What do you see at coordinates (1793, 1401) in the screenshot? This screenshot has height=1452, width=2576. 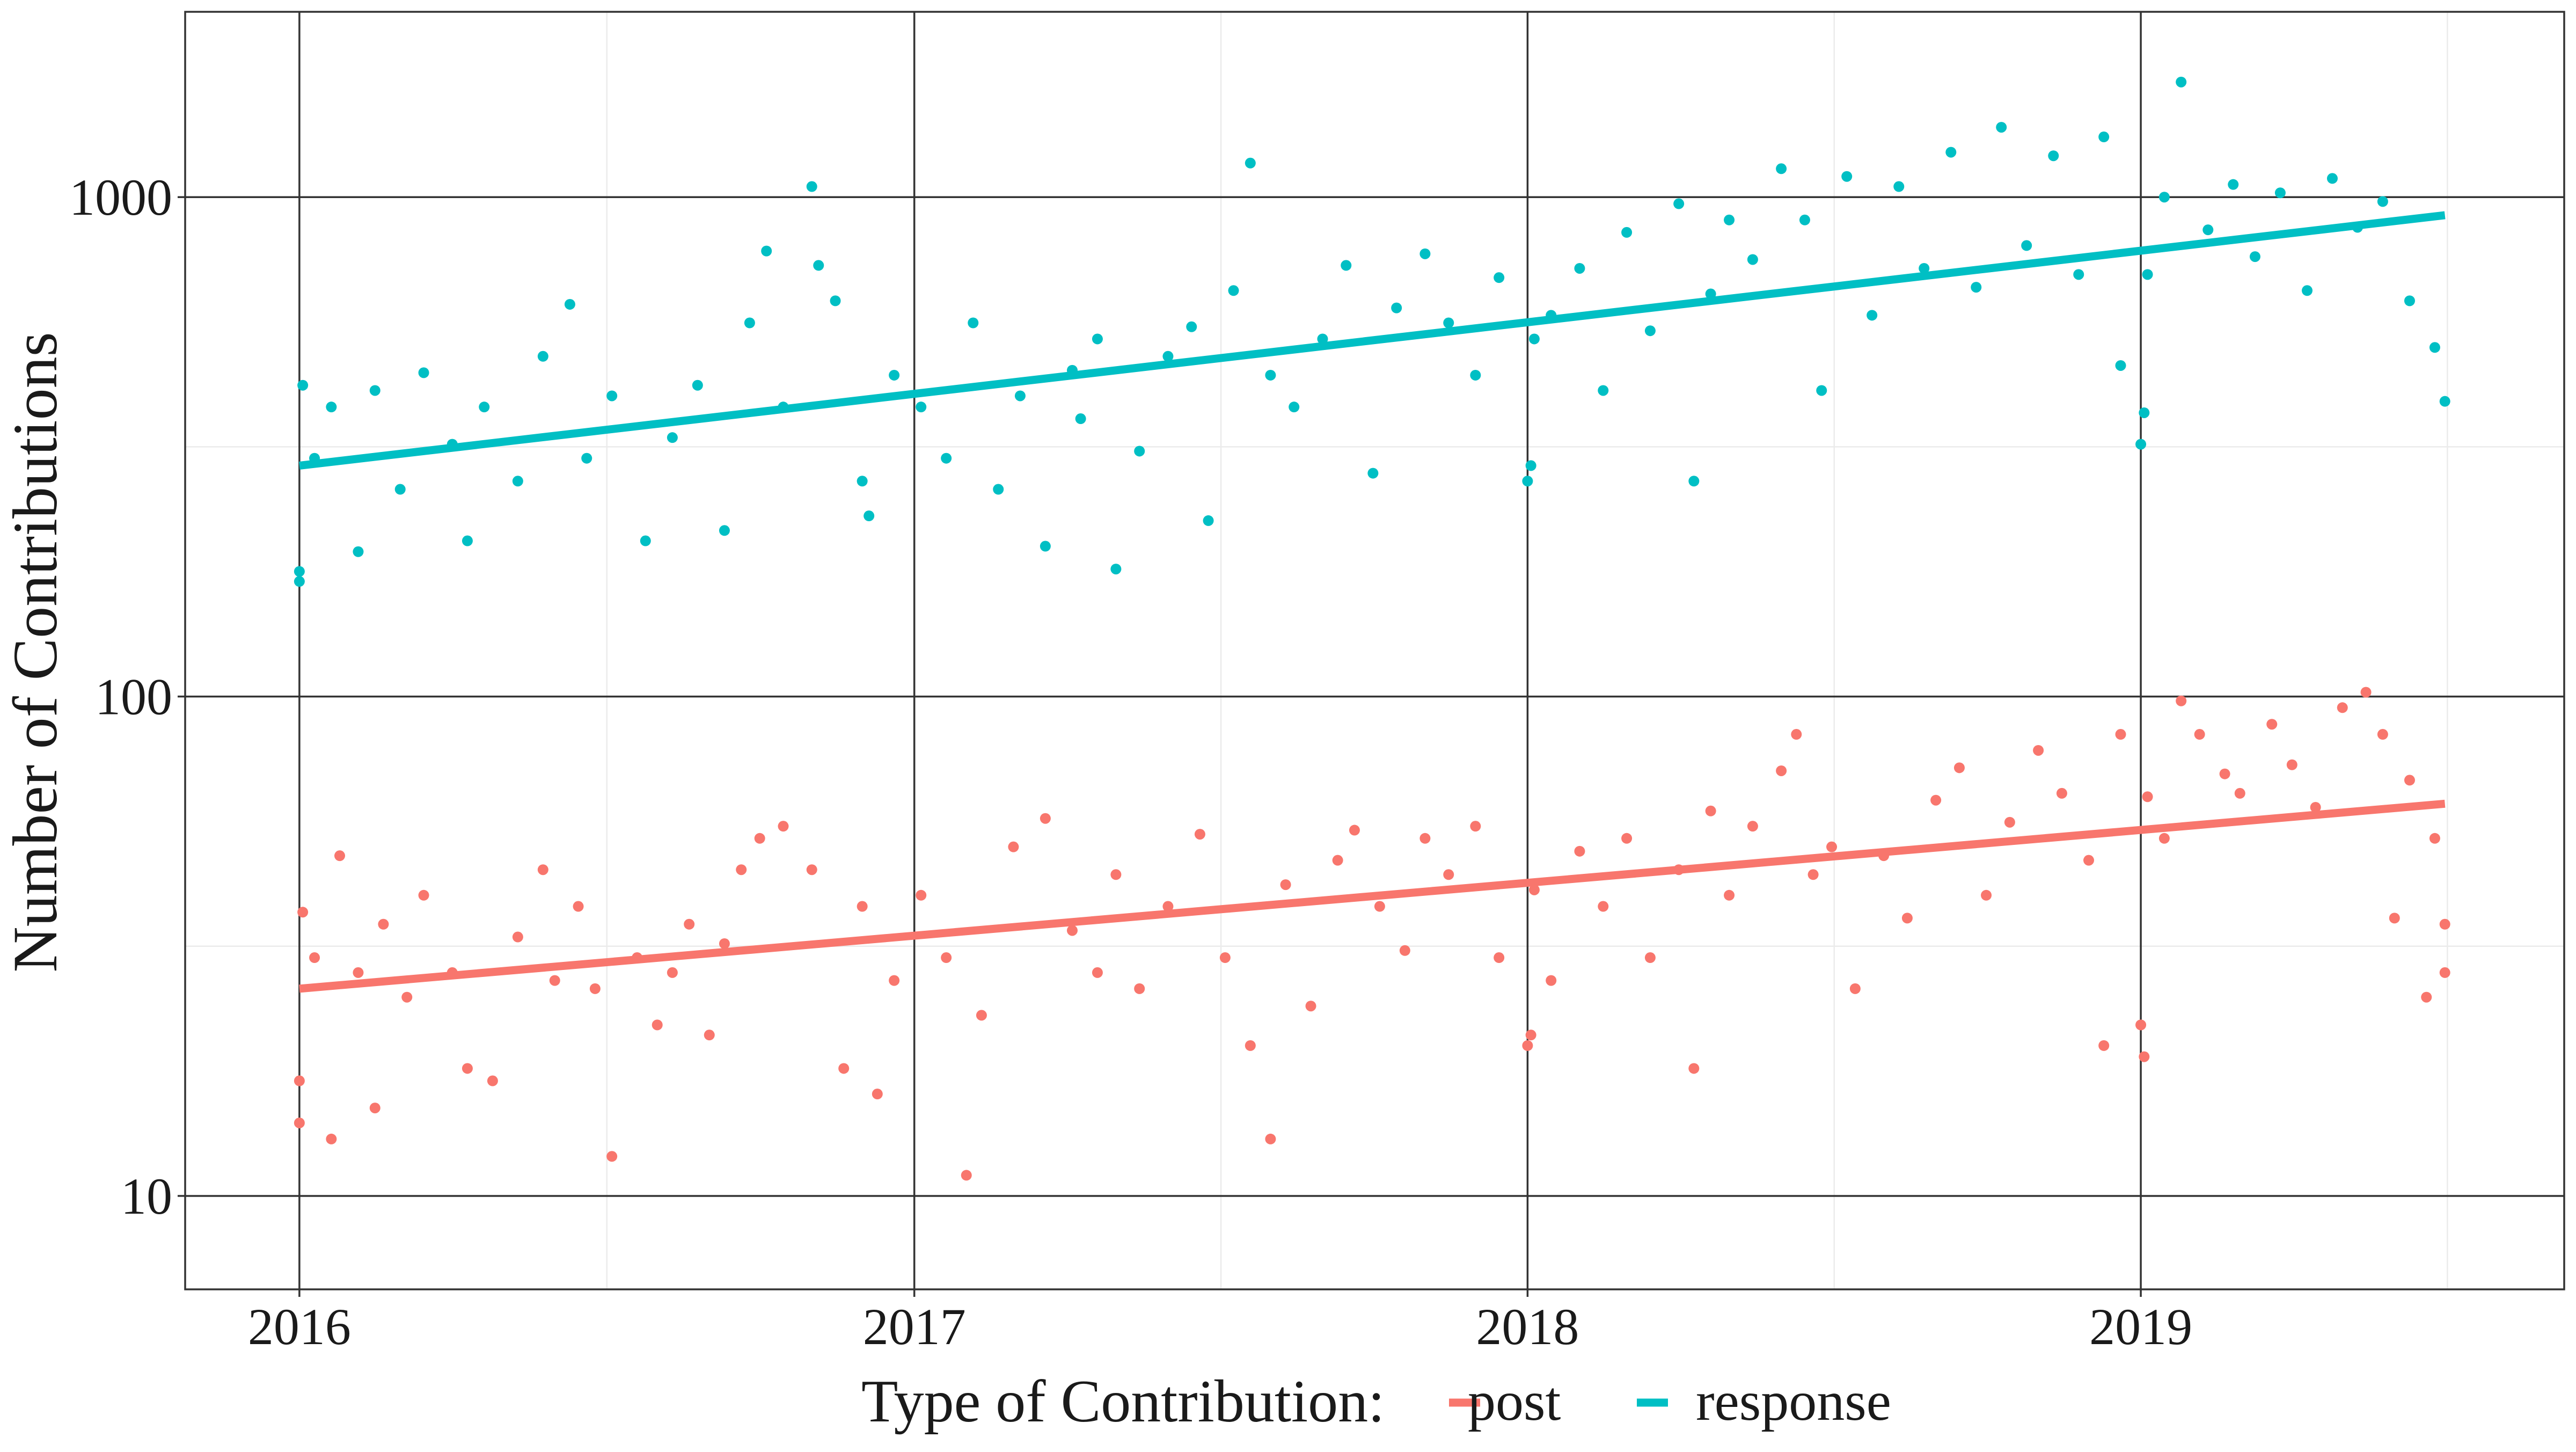 I see `legend-label-response: response` at bounding box center [1793, 1401].